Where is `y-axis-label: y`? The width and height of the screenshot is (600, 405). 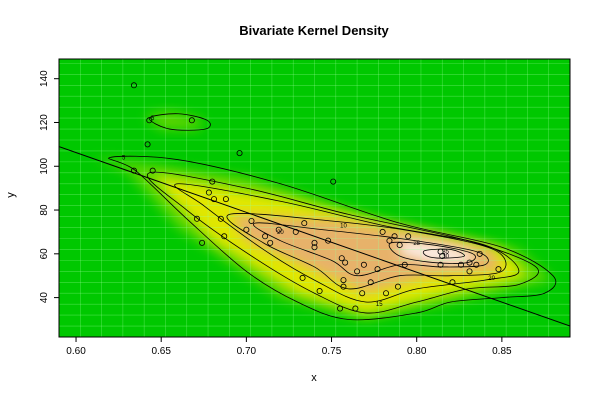
y-axis-label: y is located at coordinates (11, 195).